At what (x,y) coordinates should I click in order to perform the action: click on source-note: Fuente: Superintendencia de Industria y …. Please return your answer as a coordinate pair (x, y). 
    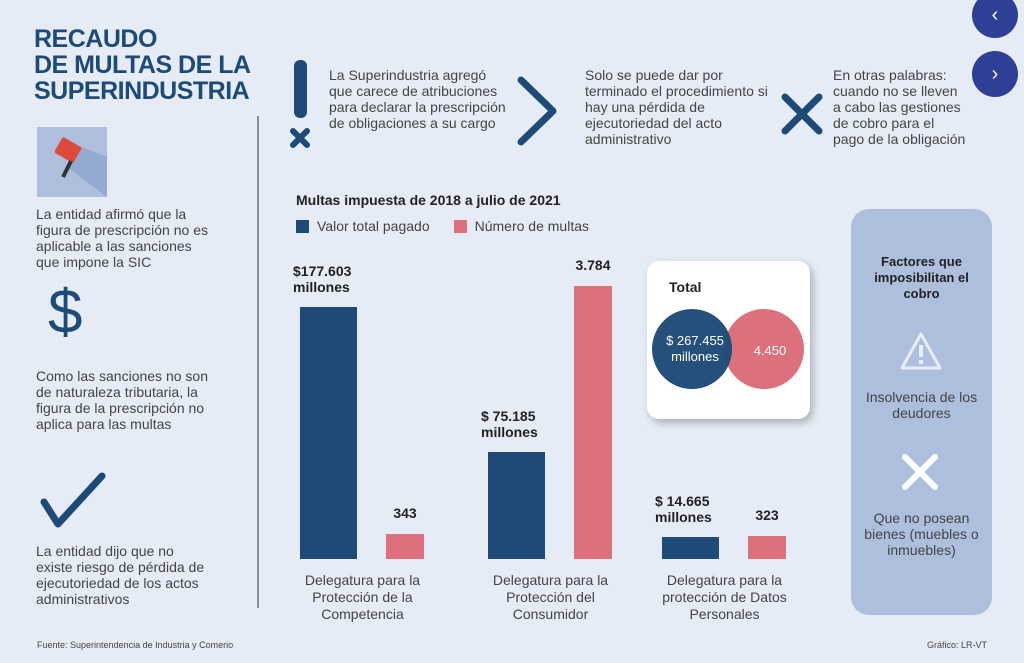
    Looking at the image, I should click on (135, 645).